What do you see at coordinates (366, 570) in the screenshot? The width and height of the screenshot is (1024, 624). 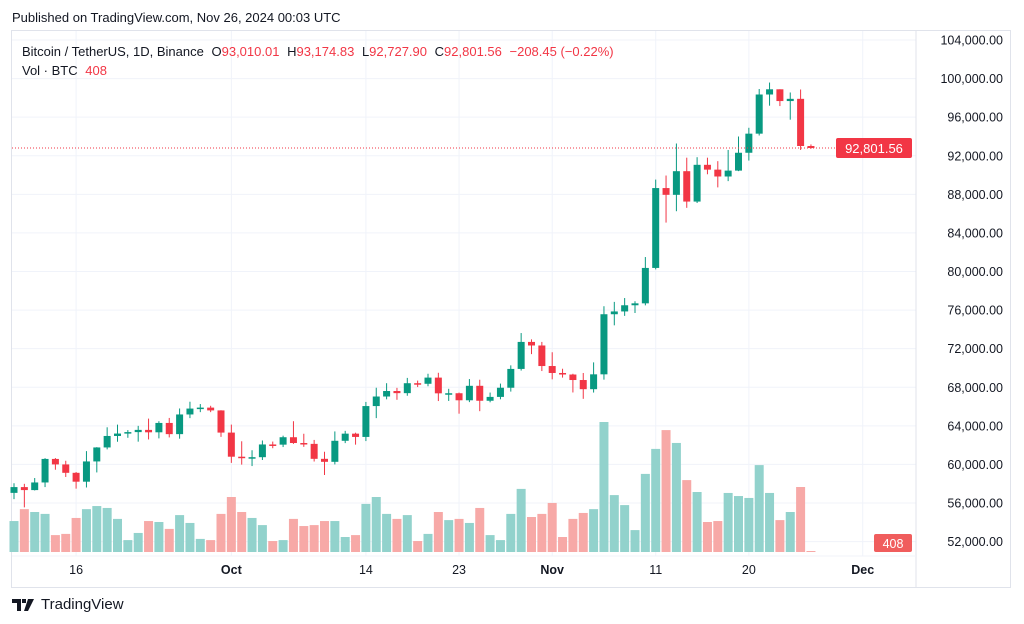 I see `x-tick-label: 14` at bounding box center [366, 570].